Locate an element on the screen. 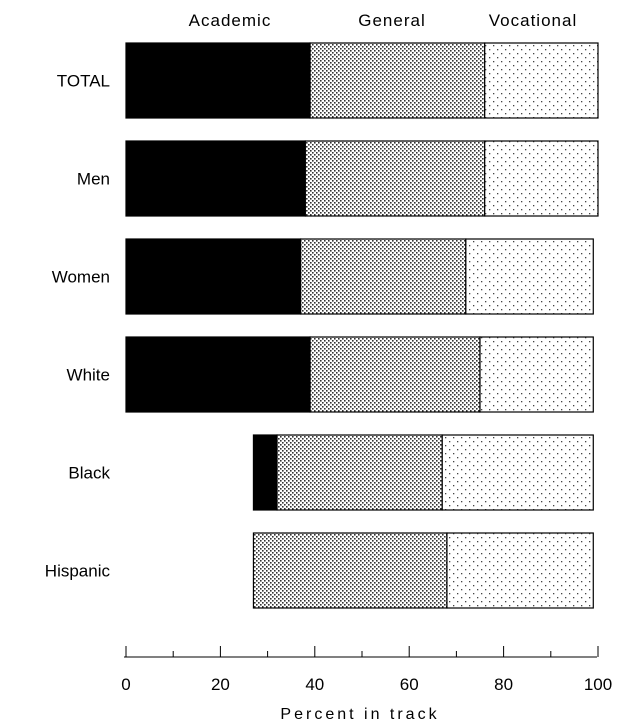 The image size is (624, 725). x-axis: 0 20 40 60 80 100 Percent in track is located at coordinates (366, 684).